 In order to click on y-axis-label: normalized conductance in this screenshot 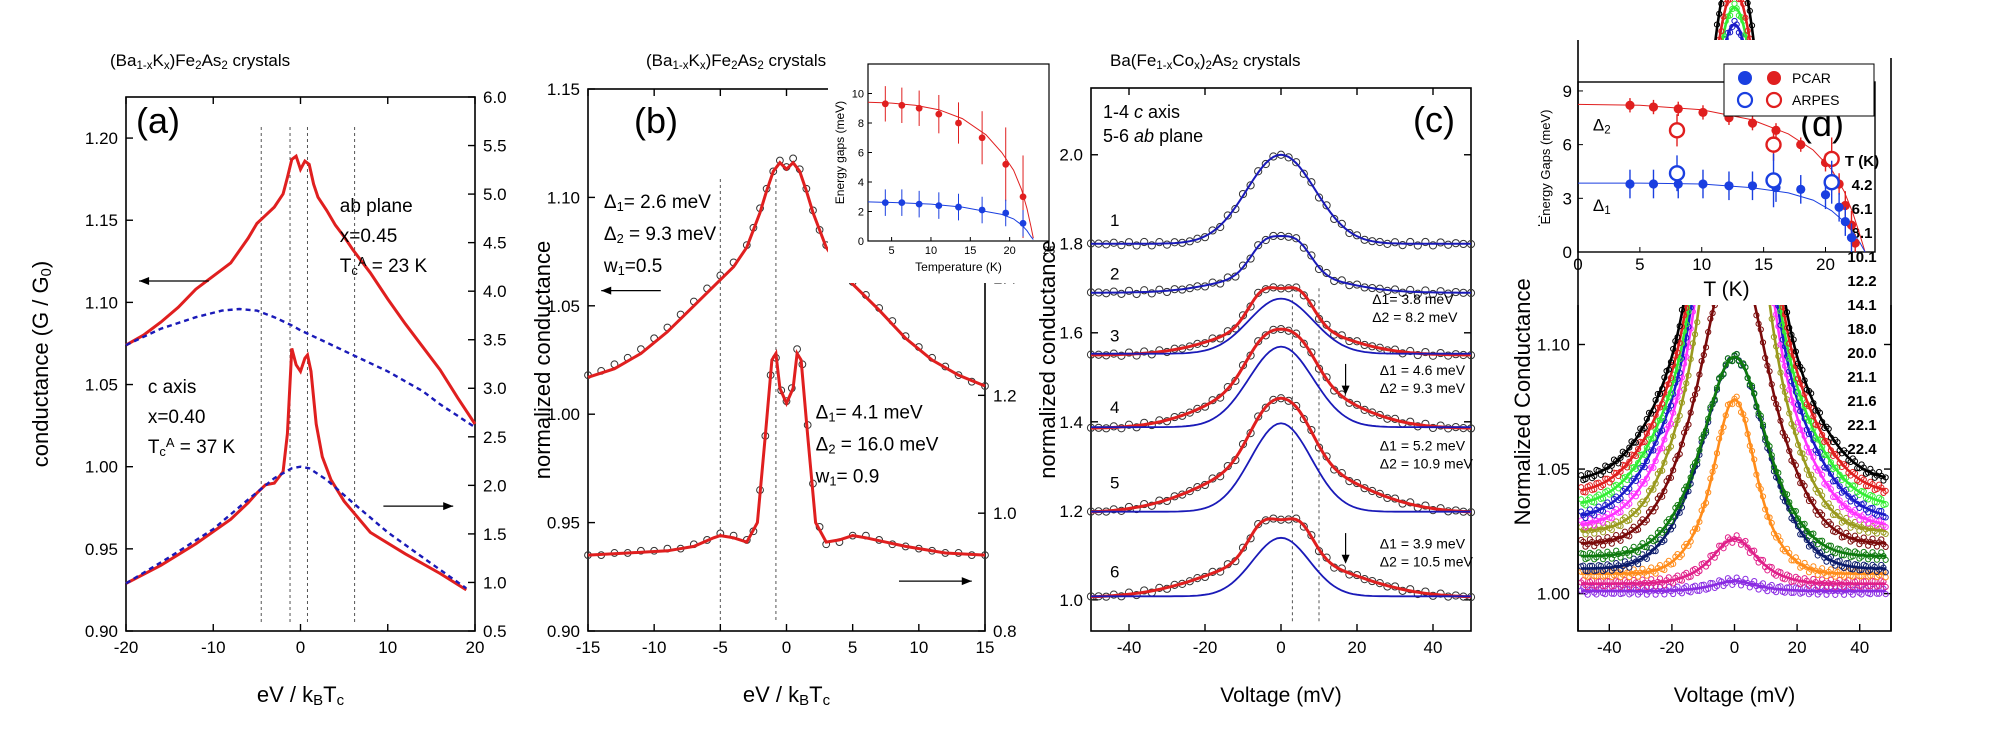, I will do `click(1047, 359)`.